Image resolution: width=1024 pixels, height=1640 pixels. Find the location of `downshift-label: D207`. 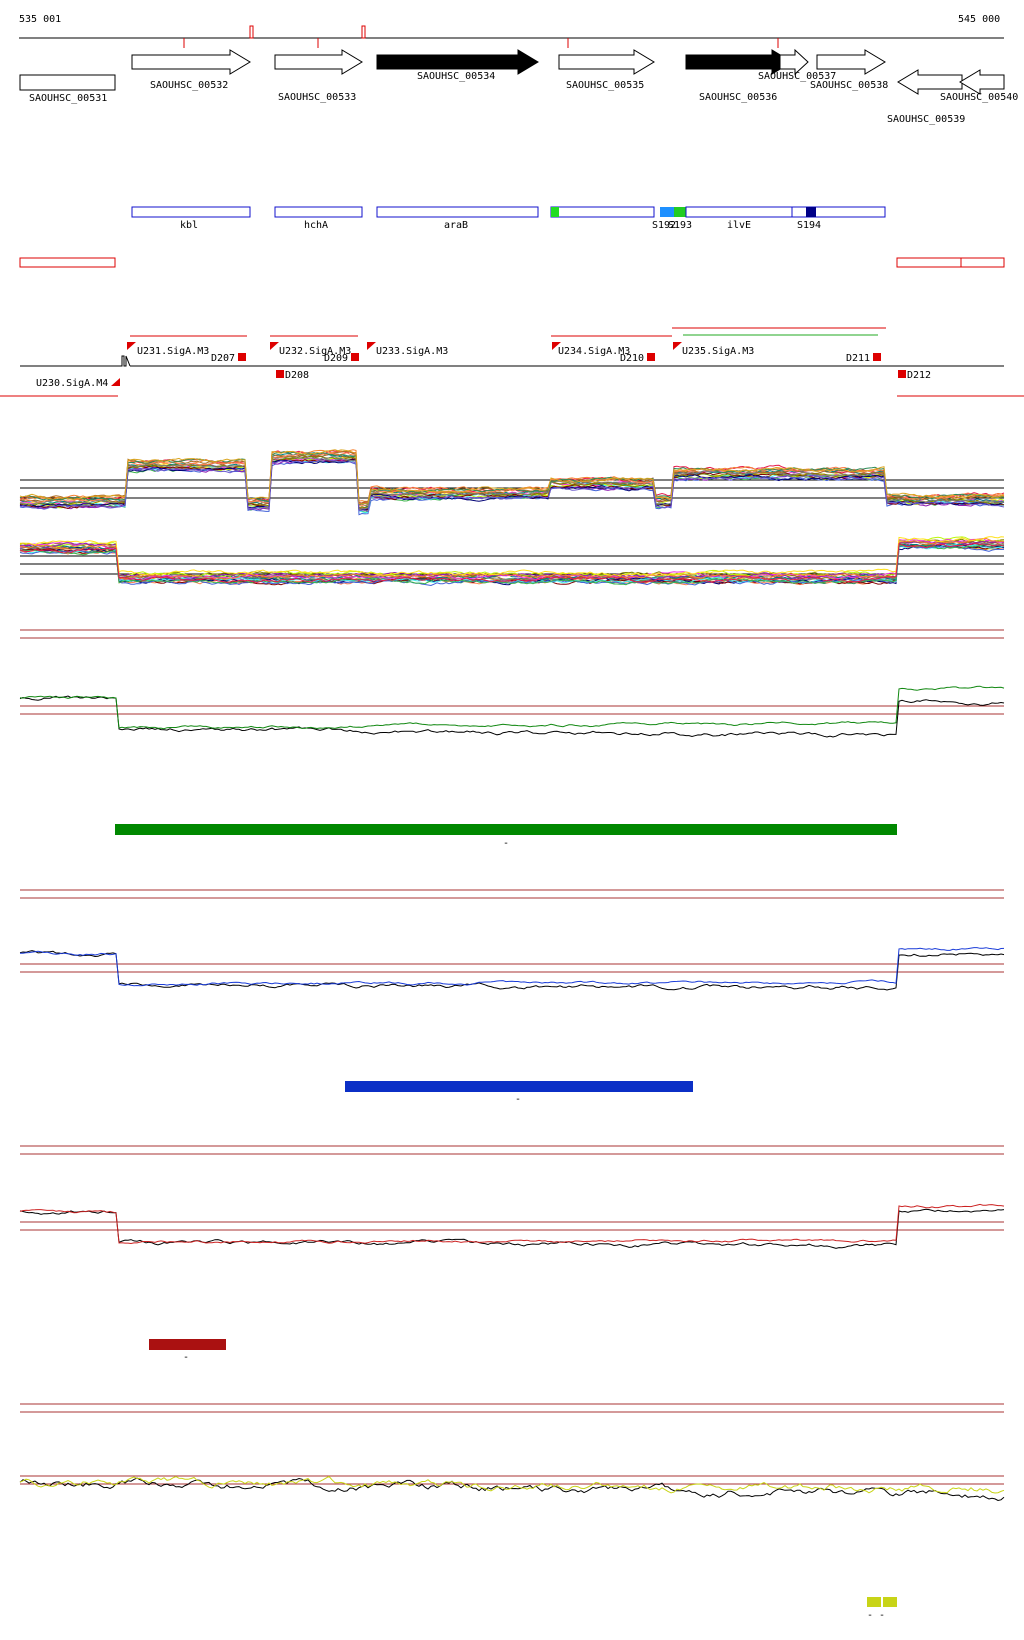

downshift-label: D207 is located at coordinates (223, 358).